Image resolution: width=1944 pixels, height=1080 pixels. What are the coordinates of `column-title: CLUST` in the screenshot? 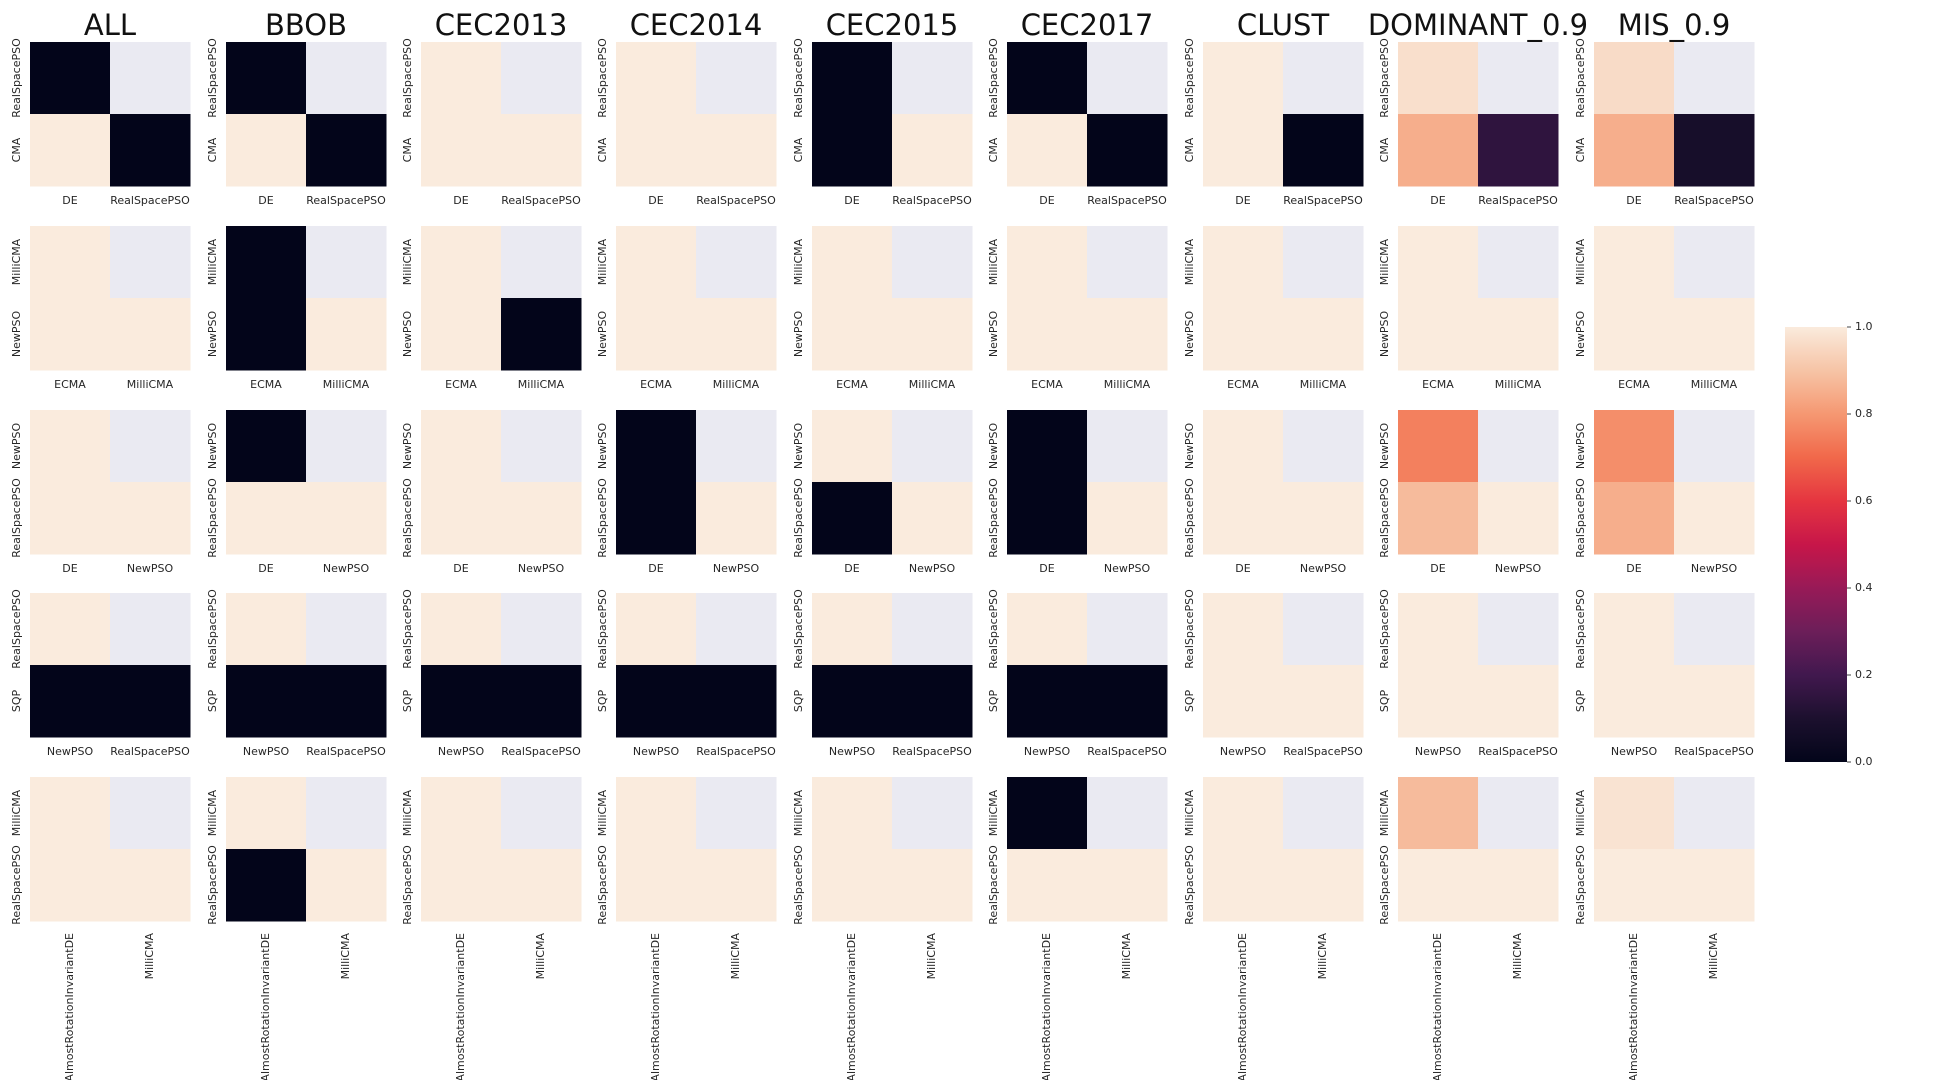 It's located at (1283, 25).